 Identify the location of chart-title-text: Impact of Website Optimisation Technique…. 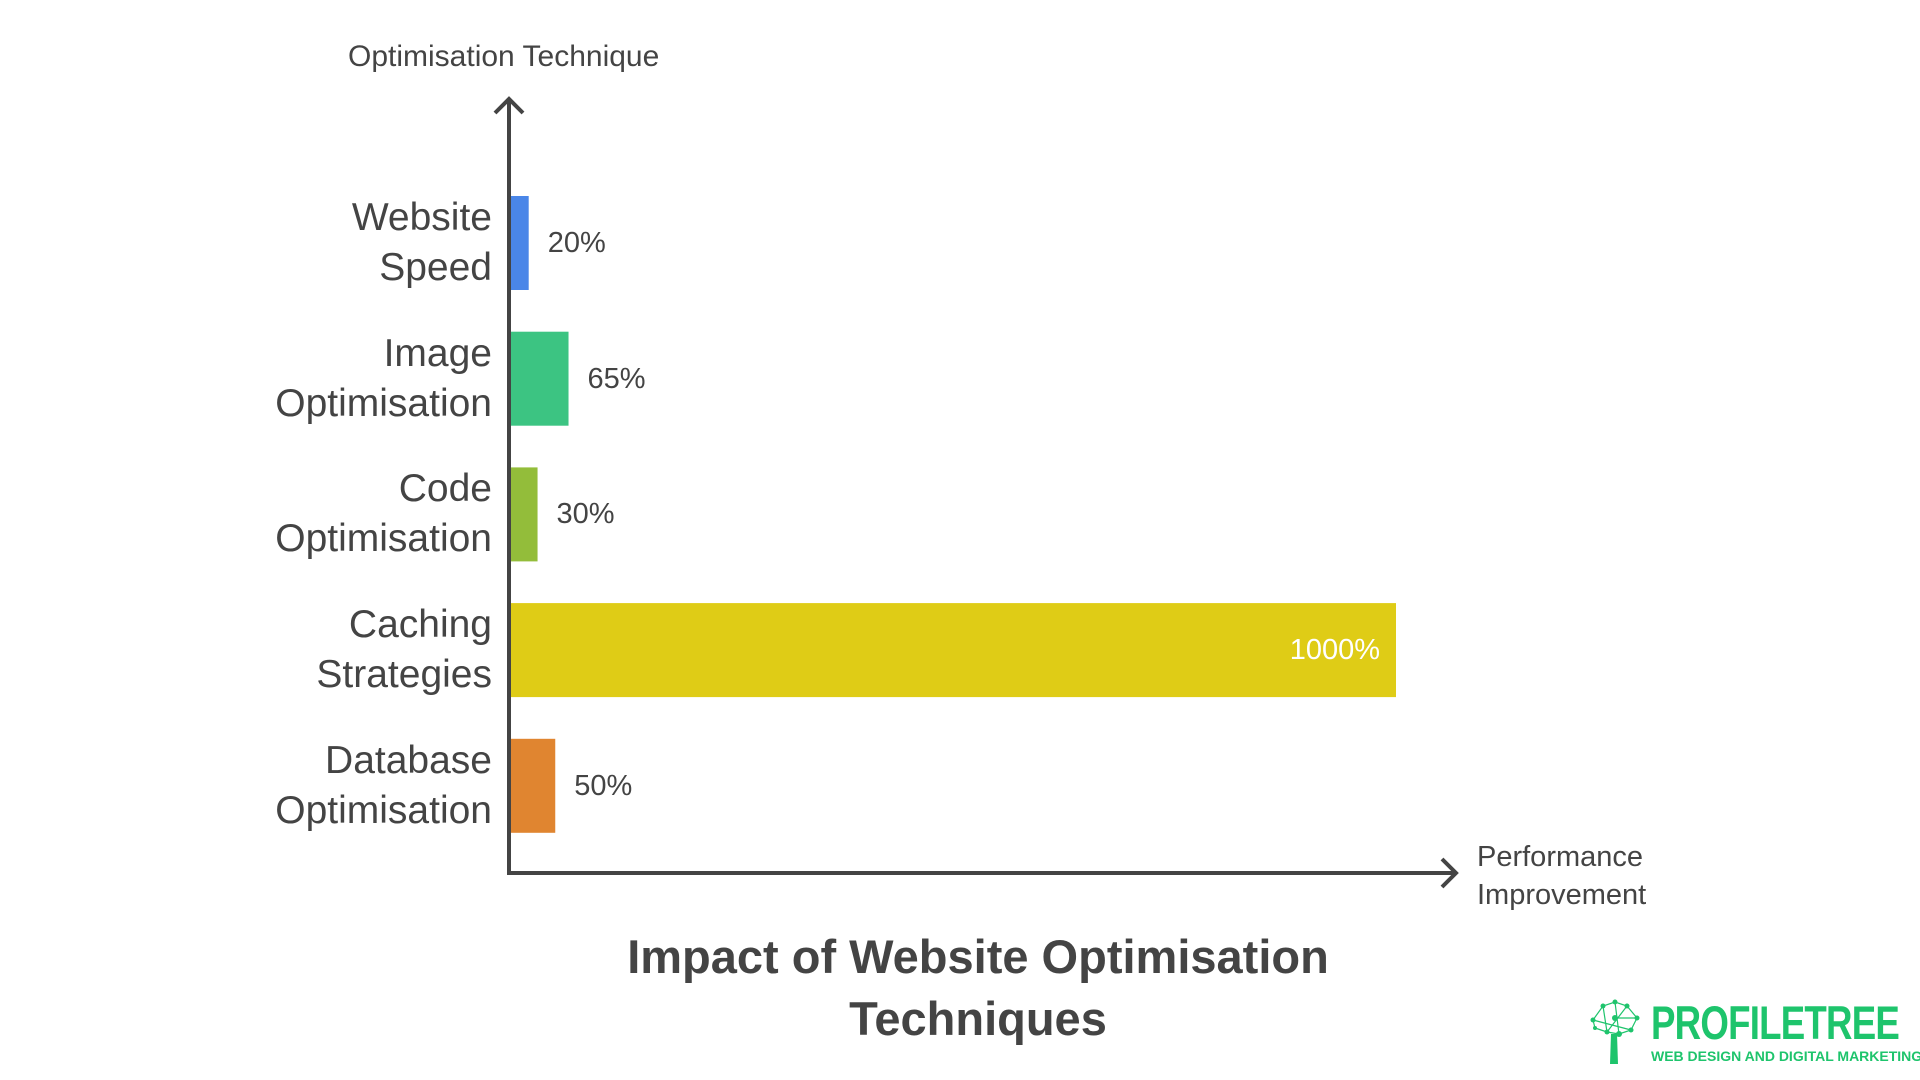
(978, 987).